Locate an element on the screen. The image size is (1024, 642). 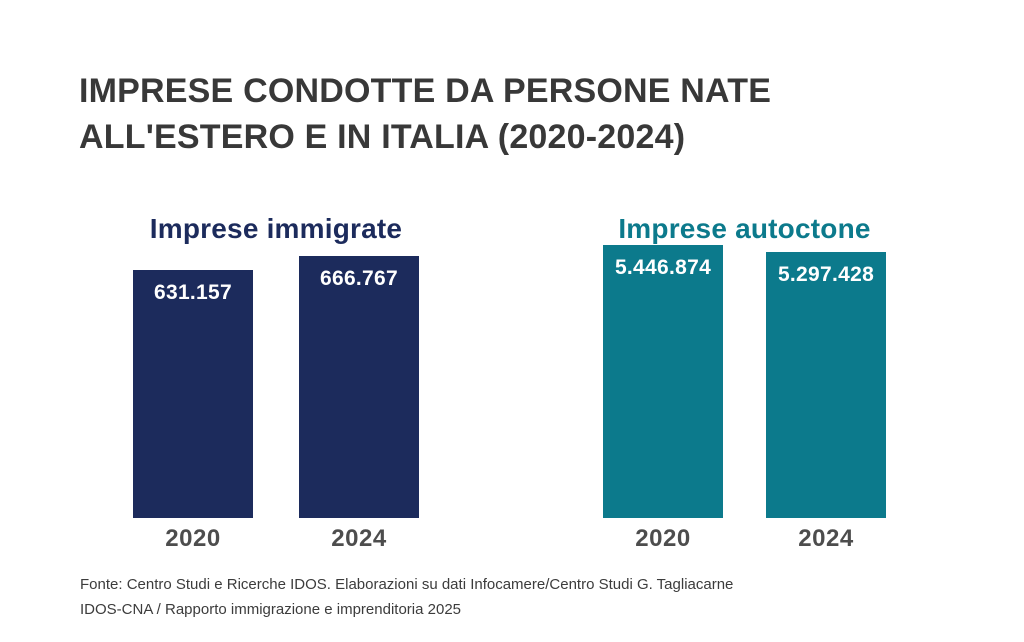
bar-immigrate-2020: 631.157 2020 is located at coordinates (193, 411).